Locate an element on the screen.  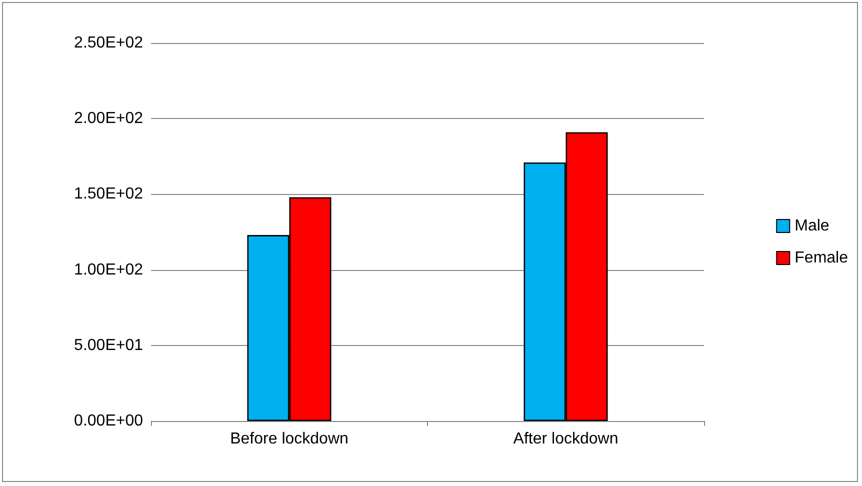
y-tick-label: 1.00E+02 is located at coordinates (109, 269).